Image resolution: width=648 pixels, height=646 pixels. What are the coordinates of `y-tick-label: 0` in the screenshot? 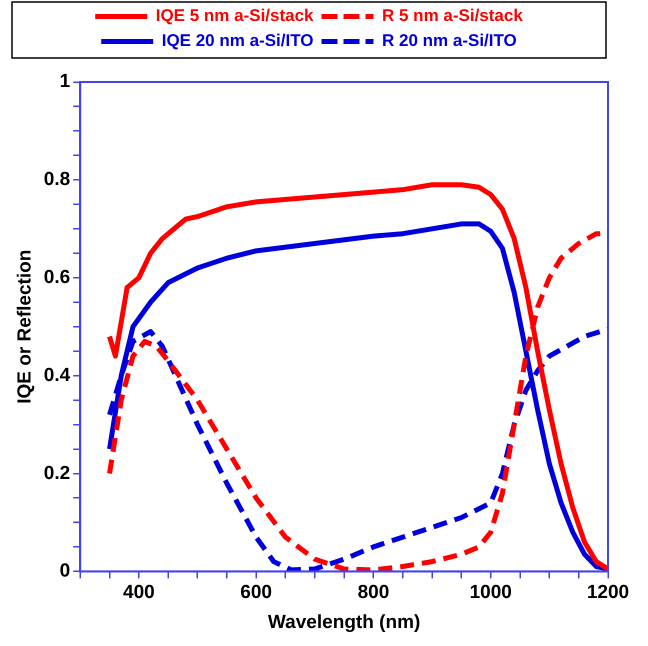 It's located at (65, 571).